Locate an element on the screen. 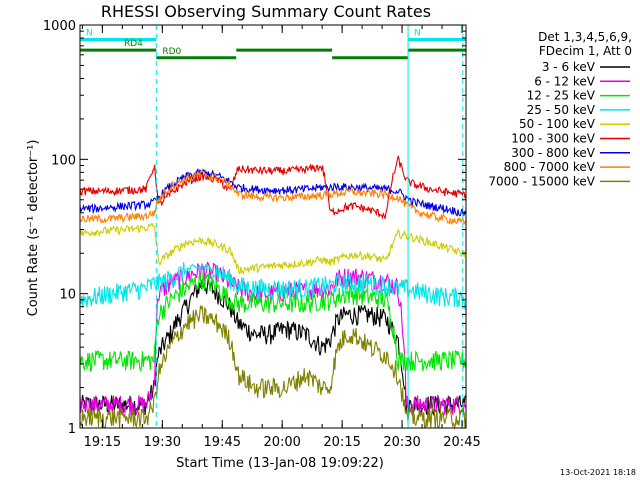  y-tick-label-2: 100 is located at coordinates (63, 160).